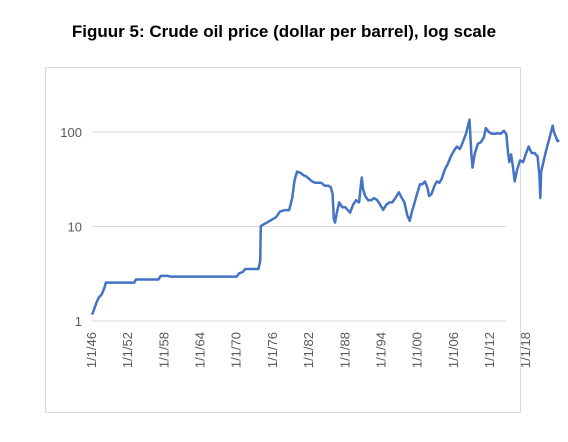  Describe the element at coordinates (200, 350) in the screenshot. I see `x-tick-label: 1/1/64` at that location.